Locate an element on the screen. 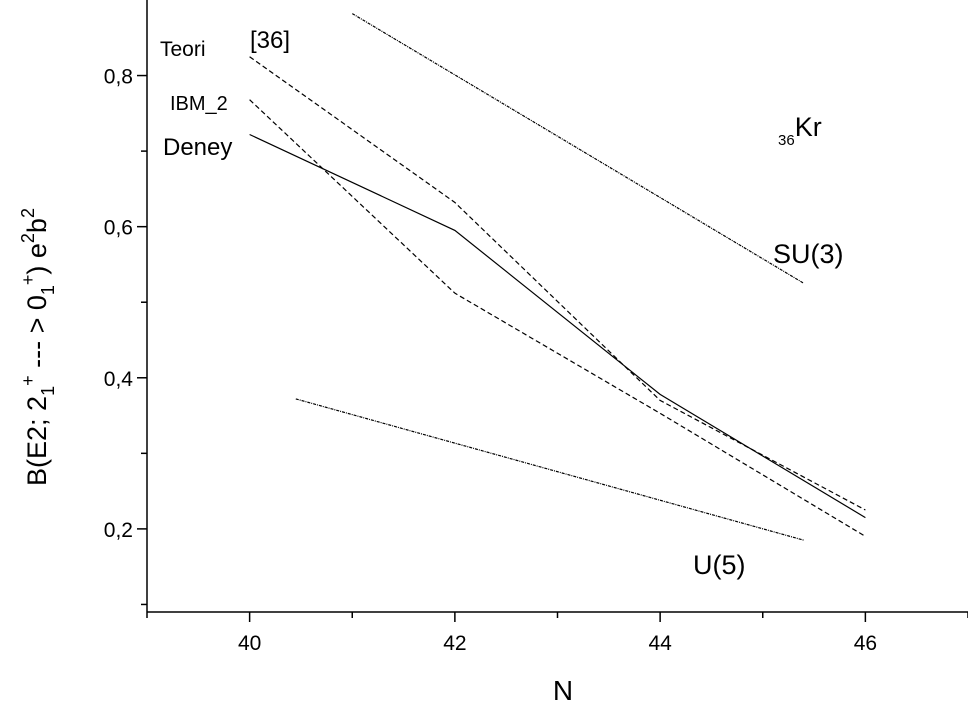 This screenshot has width=968, height=707. y-tick-label: 0,6 is located at coordinates (118, 228).